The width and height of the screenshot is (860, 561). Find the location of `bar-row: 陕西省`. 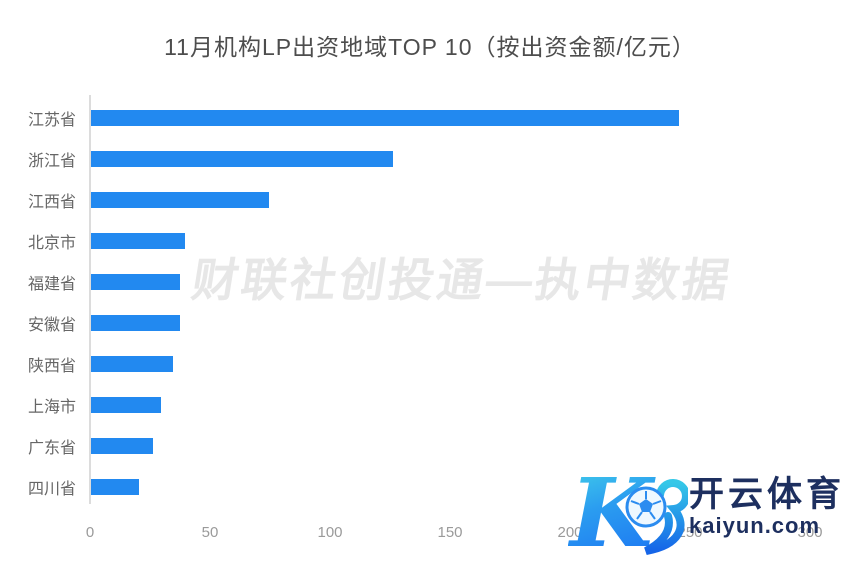

bar-row: 陕西省 is located at coordinates (430, 363).